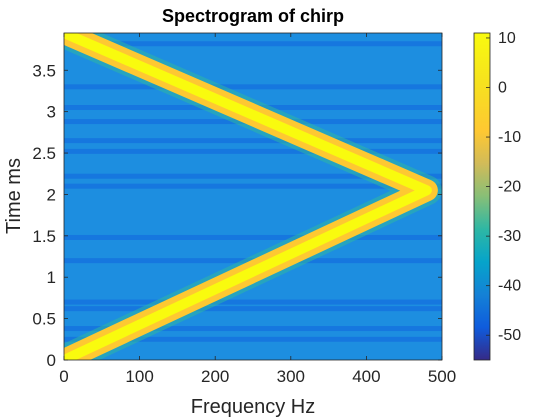  Describe the element at coordinates (366, 376) in the screenshot. I see `x-tick-label: 400` at that location.